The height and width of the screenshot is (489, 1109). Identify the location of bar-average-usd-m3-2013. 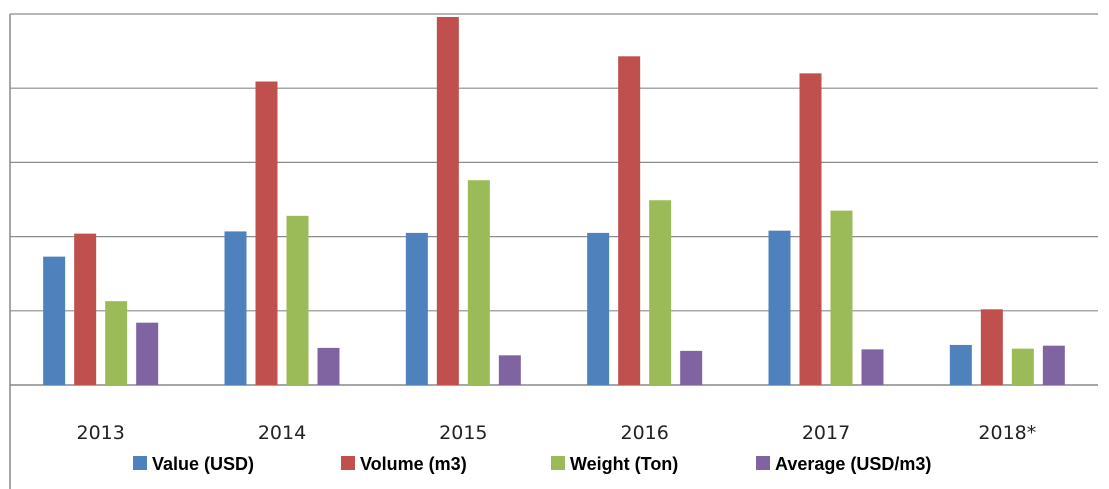
(147, 353).